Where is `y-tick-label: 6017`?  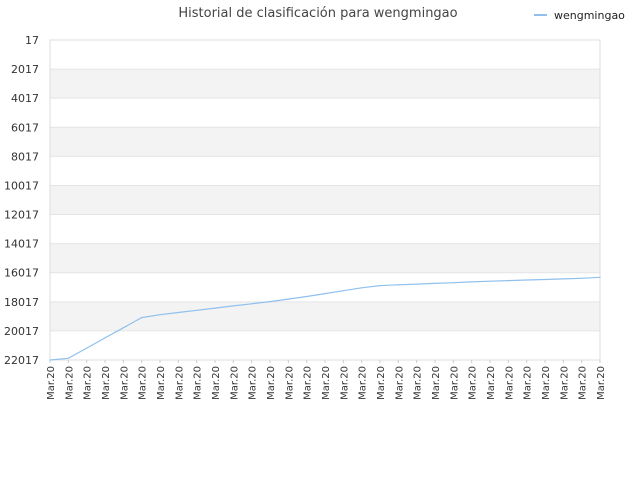 y-tick-label: 6017 is located at coordinates (25, 127).